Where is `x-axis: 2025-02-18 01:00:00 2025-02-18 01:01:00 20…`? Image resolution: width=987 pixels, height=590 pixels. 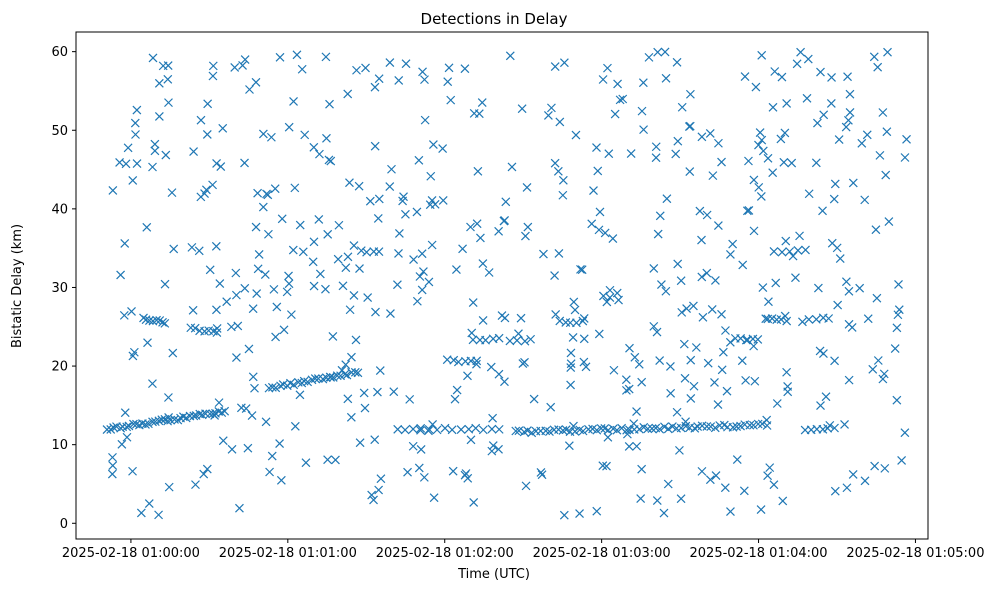 x-axis: 2025-02-18 01:00:00 2025-02-18 01:01:00 20… is located at coordinates (523, 550).